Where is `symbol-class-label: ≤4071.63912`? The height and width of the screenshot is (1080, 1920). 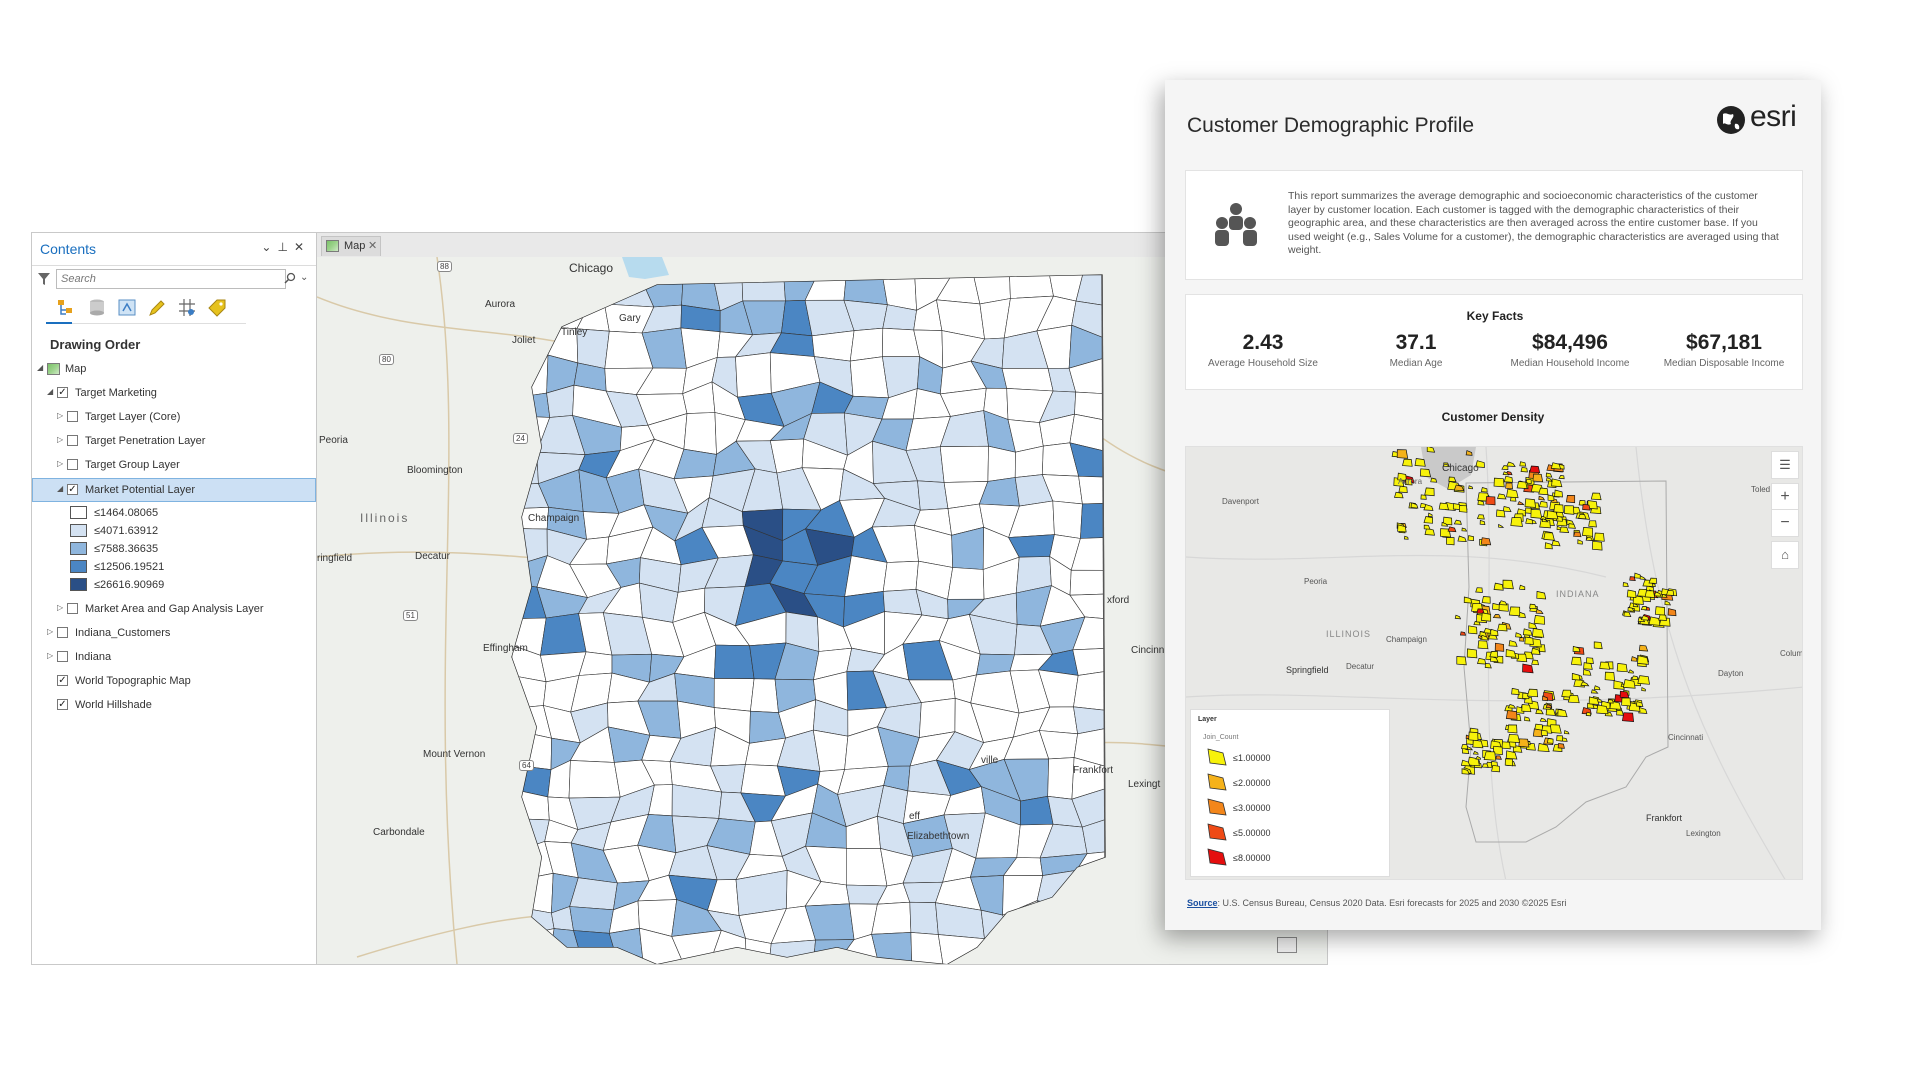
symbol-class-label: ≤4071.63912 is located at coordinates (126, 531).